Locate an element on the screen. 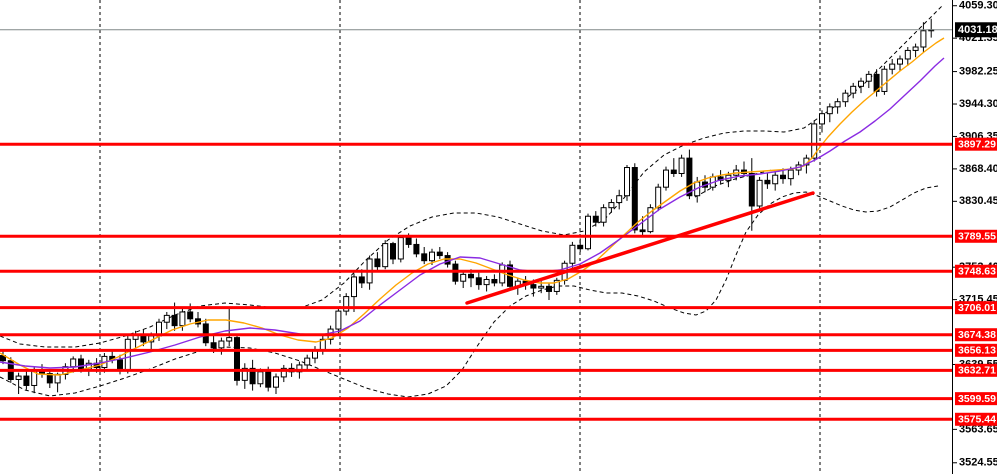 The image size is (997, 474). price-tick-label: 3982.25 is located at coordinates (978, 71).